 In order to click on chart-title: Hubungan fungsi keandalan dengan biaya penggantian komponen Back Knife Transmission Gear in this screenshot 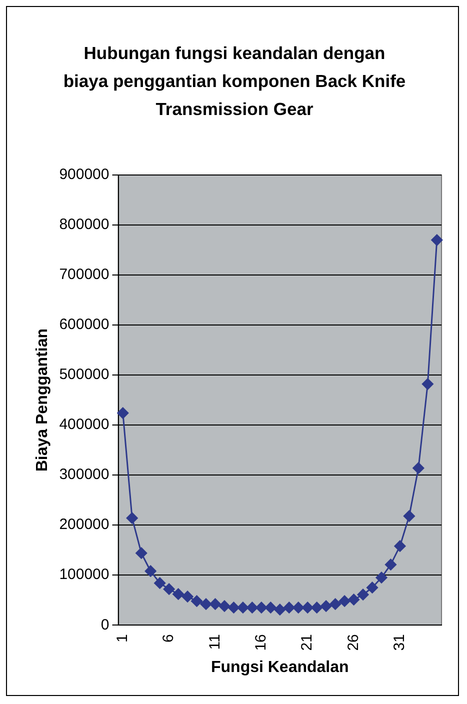, I will do `click(234, 81)`.